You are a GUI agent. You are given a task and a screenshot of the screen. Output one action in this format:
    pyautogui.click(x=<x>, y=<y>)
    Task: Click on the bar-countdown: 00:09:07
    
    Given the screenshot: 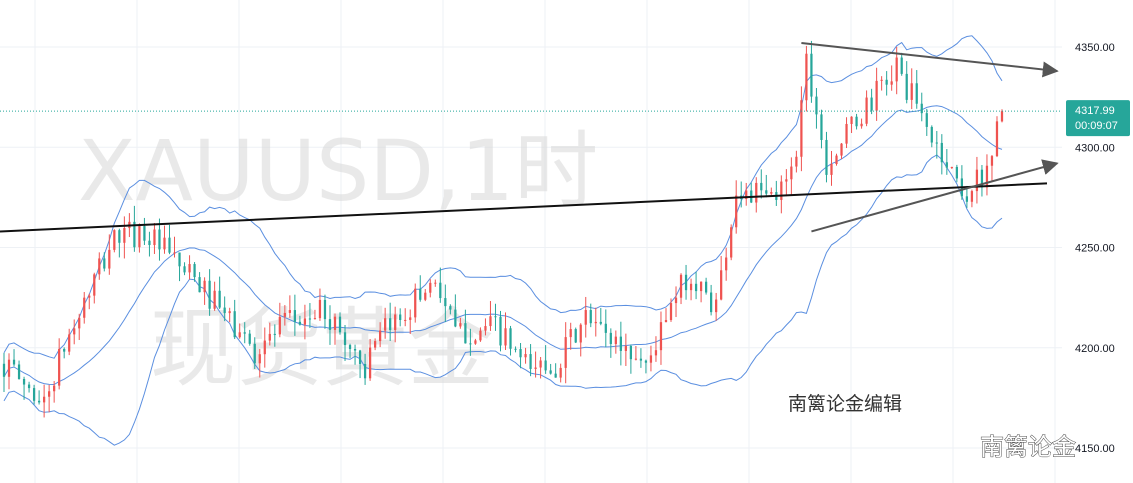 What is the action you would take?
    pyautogui.click(x=1096, y=126)
    